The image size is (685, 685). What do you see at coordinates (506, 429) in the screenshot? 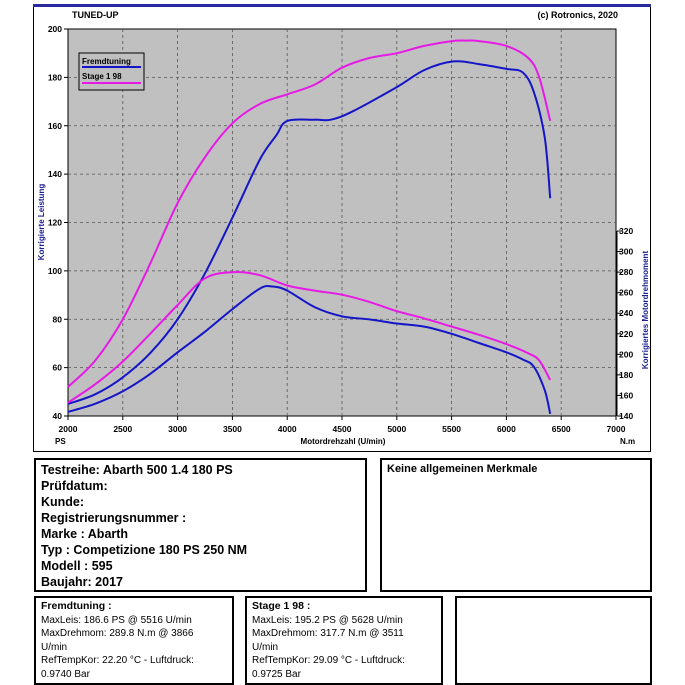
I see `x-tick-label: 6000` at bounding box center [506, 429].